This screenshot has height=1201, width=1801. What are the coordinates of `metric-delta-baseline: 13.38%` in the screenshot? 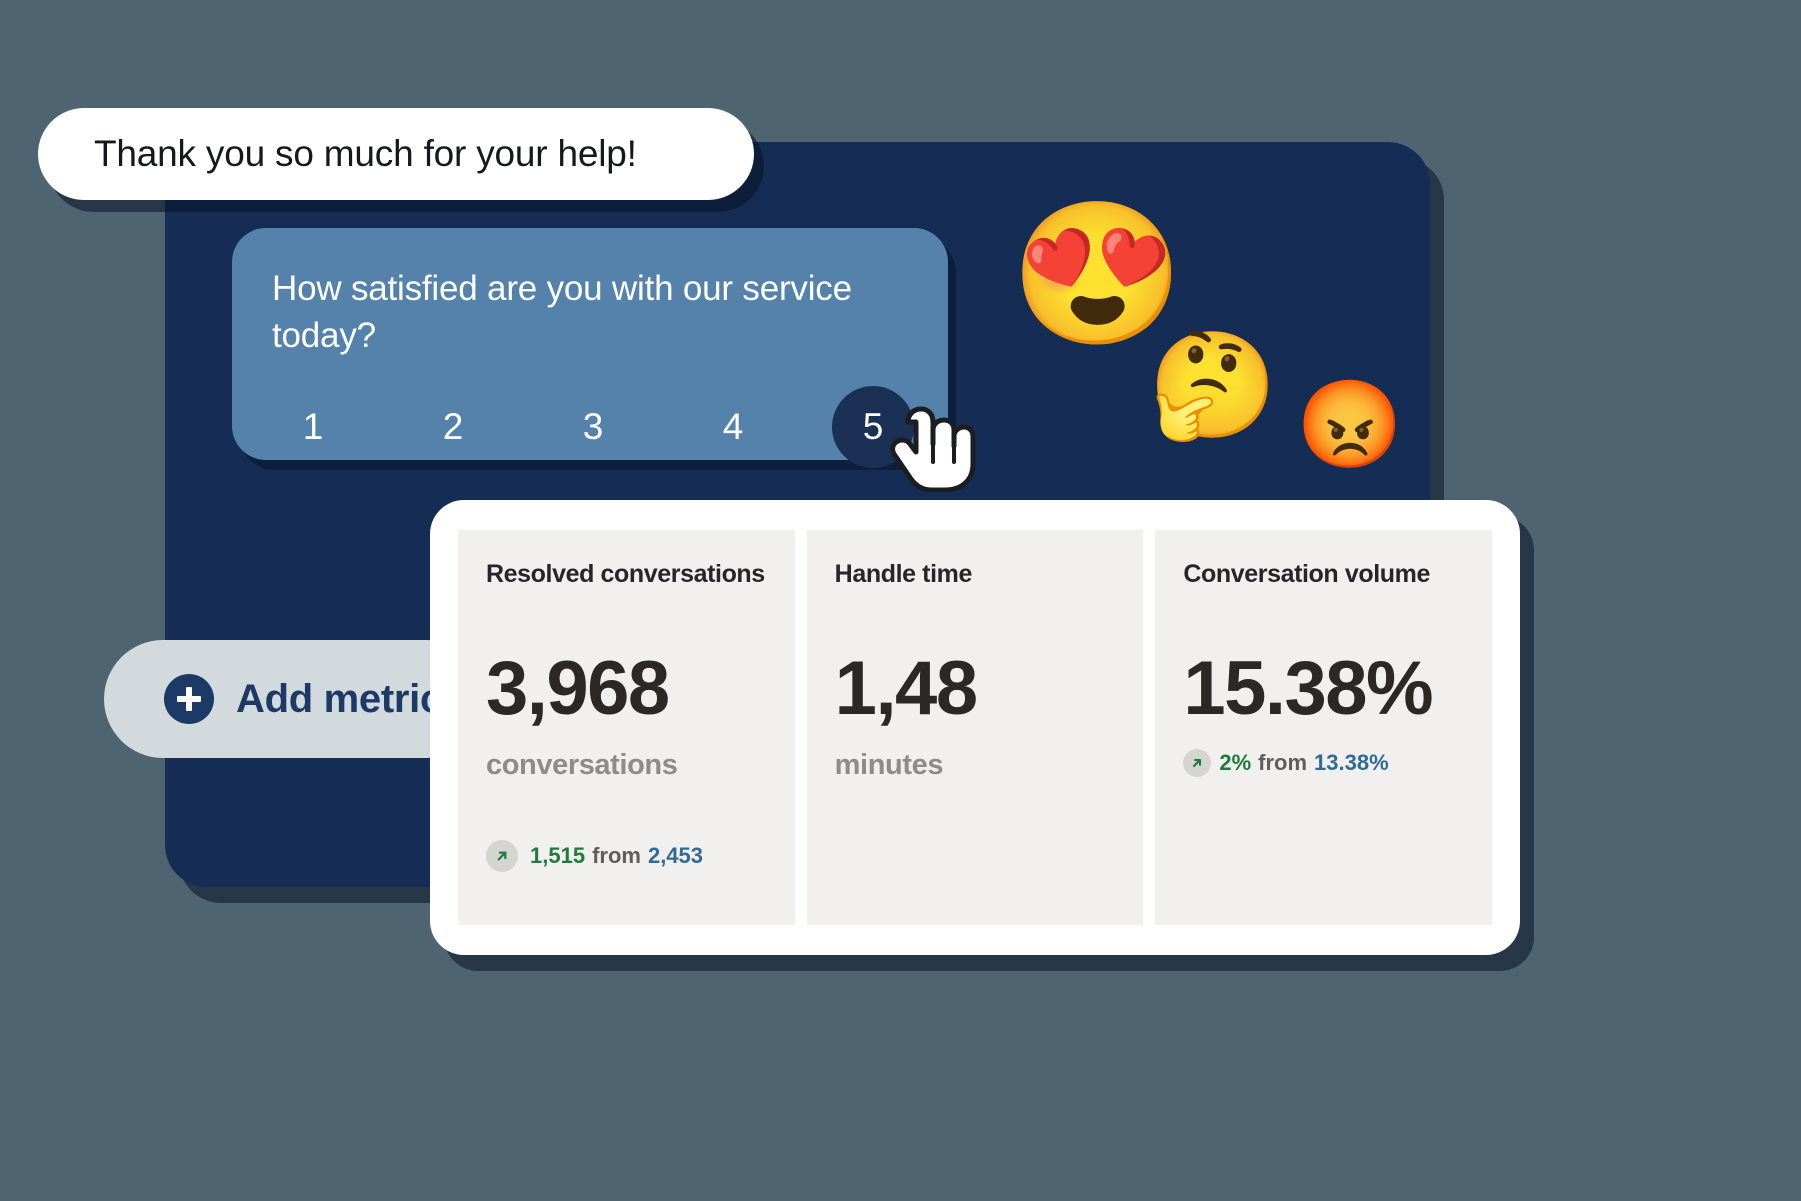 It's located at (1351, 762).